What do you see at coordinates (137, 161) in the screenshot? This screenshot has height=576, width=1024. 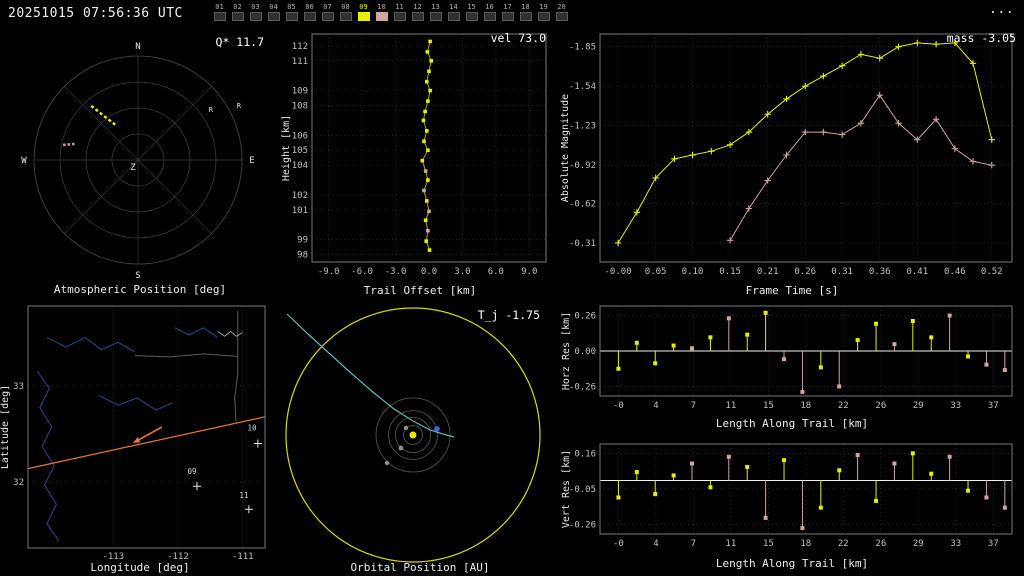 I see `atmospheric-polar-plot: N S E W Z R R` at bounding box center [137, 161].